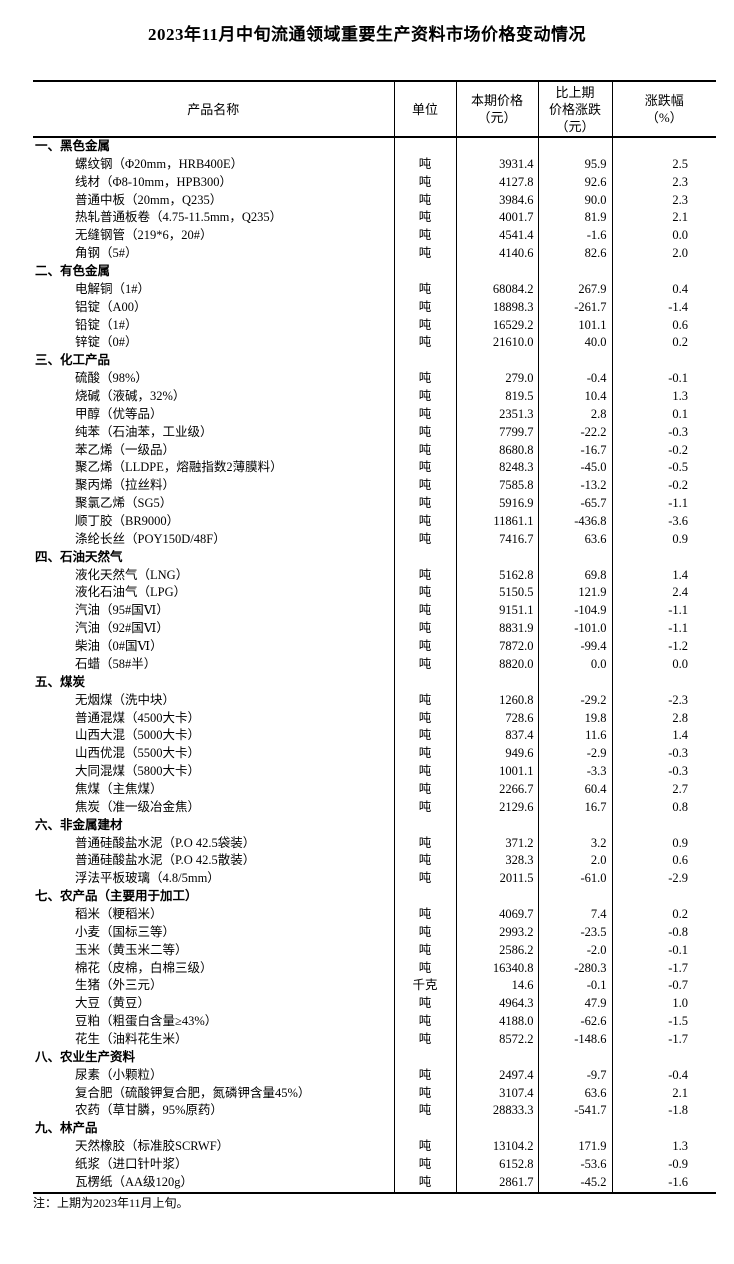  Describe the element at coordinates (574, 861) in the screenshot. I see `change-cell: 2.0` at that location.